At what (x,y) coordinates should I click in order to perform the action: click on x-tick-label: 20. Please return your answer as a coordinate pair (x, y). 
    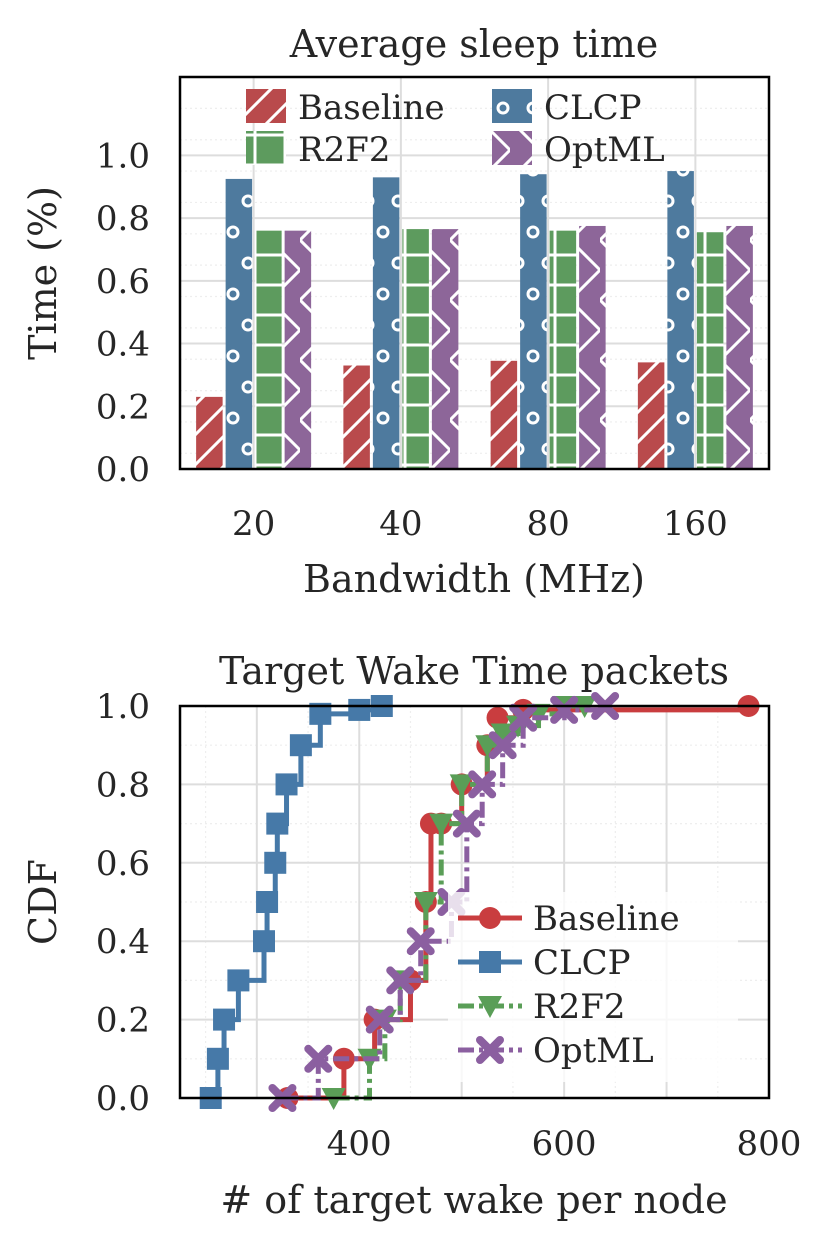
    Looking at the image, I should click on (253, 524).